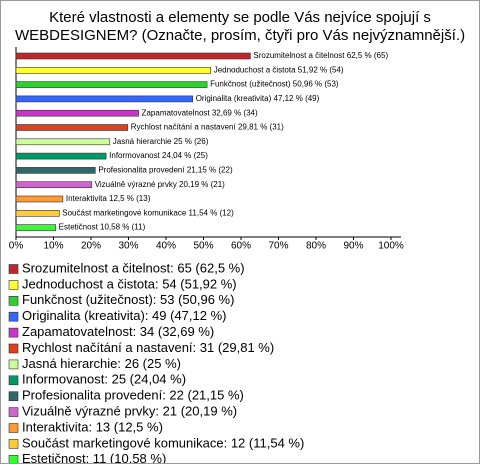 This screenshot has width=480, height=464. Describe the element at coordinates (241, 246) in the screenshot. I see `x-tick-label: 60%` at that location.